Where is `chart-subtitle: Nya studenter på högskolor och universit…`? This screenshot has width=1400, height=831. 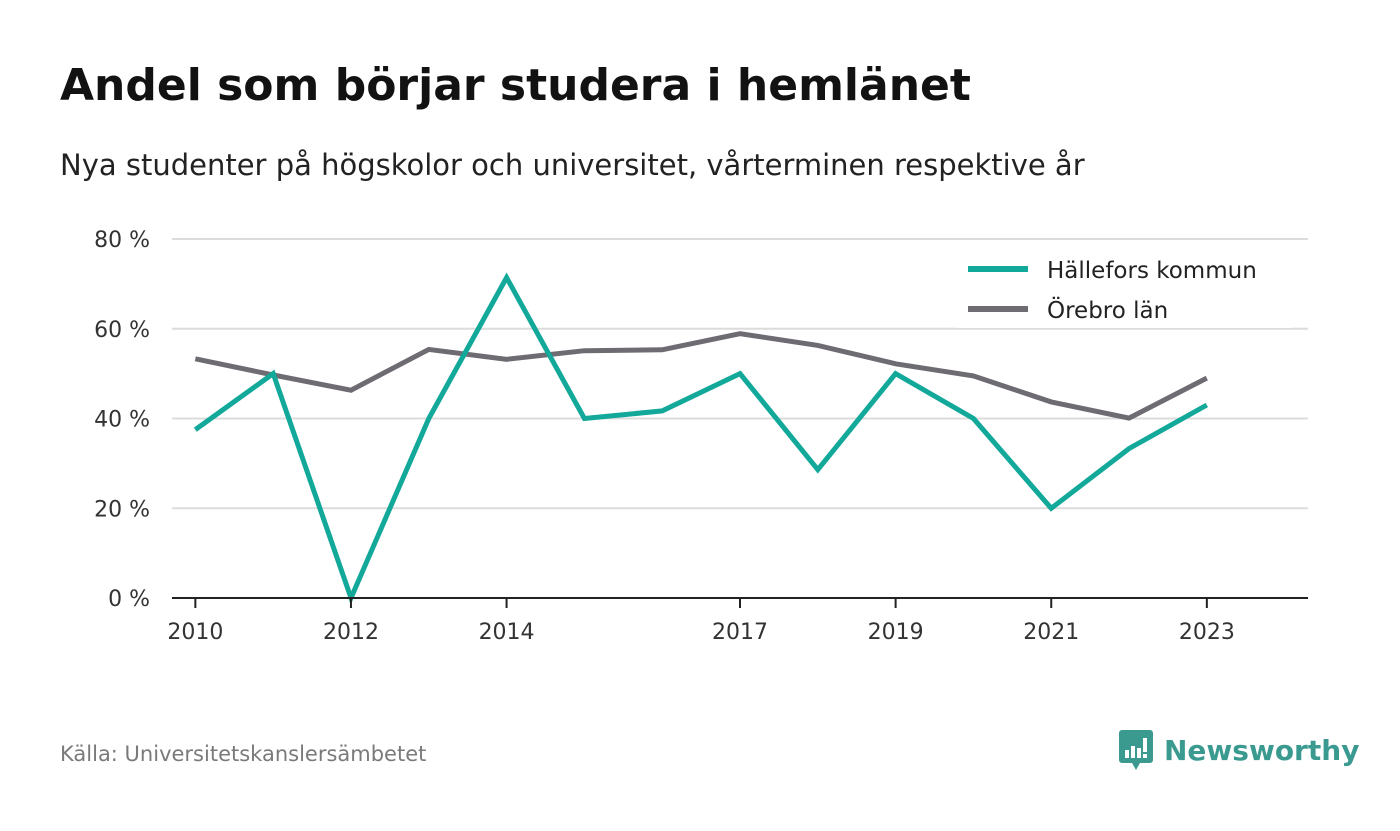
chart-subtitle: Nya studenter på högskolor och universit… is located at coordinates (572, 165).